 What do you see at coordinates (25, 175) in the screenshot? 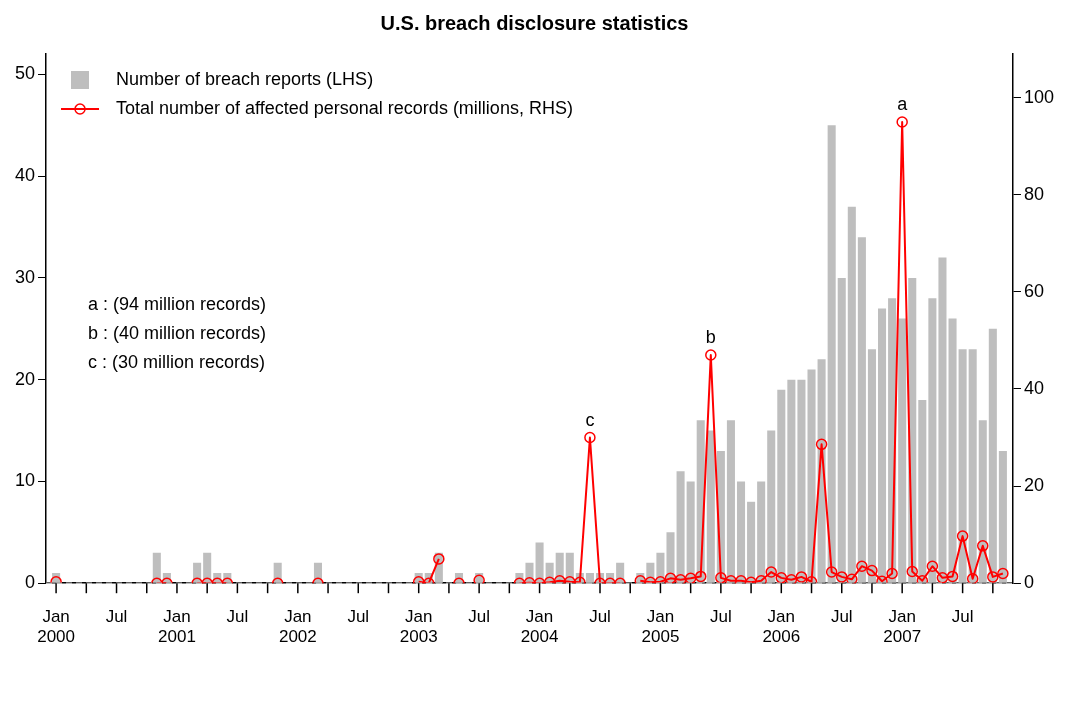
I see `y-tick-label: 40` at bounding box center [25, 175].